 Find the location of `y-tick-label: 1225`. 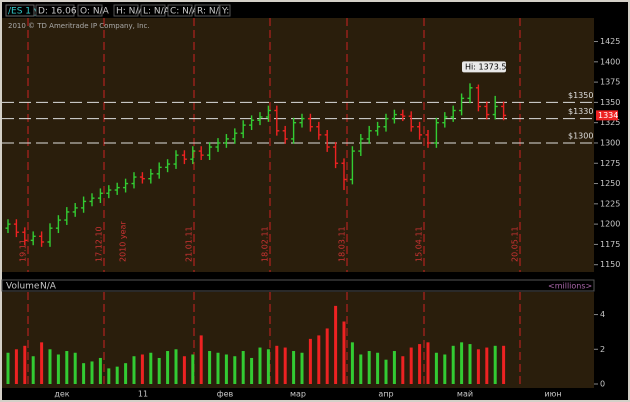

y-tick-label: 1225 is located at coordinates (610, 203).